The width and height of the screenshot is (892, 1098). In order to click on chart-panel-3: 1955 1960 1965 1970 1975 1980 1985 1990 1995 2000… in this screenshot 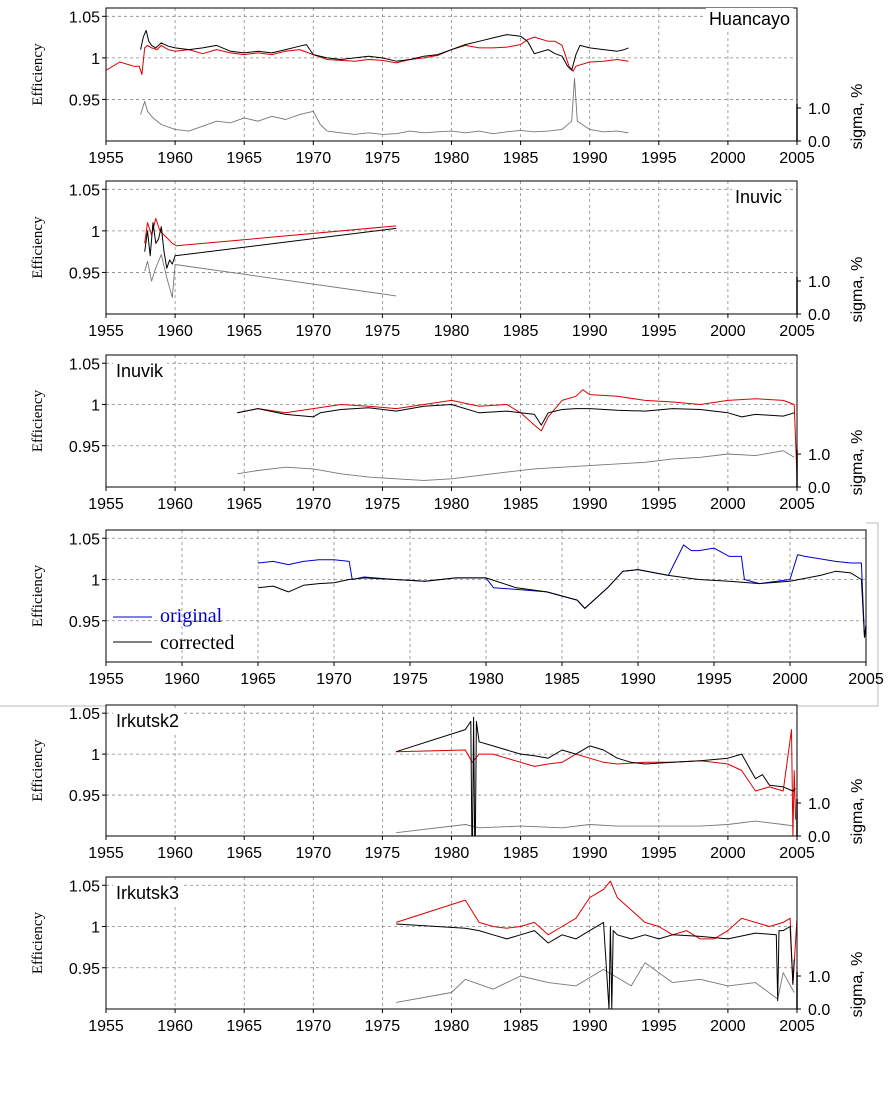, I will do `click(448, 433)`.